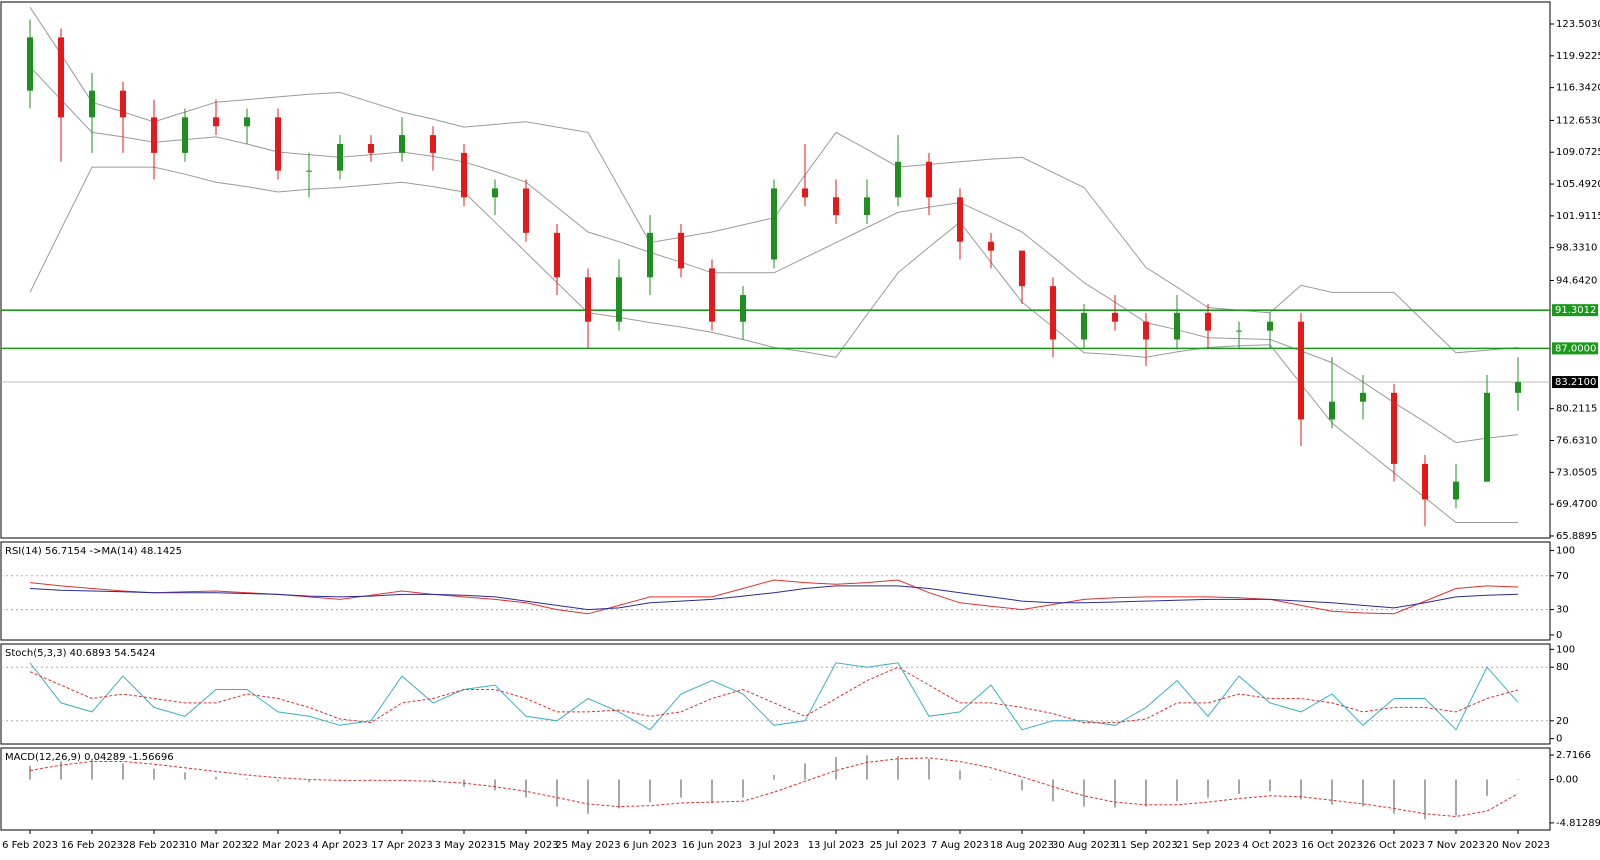 The height and width of the screenshot is (860, 1600). I want to click on y-tick-label: 123.5030, so click(1578, 24).